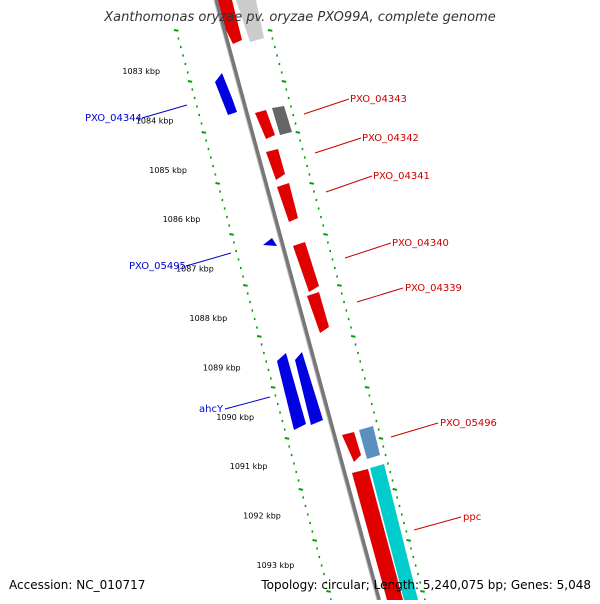  Describe the element at coordinates (276, 565) in the screenshot. I see `scale-tick-label: 1093 kbp` at that location.